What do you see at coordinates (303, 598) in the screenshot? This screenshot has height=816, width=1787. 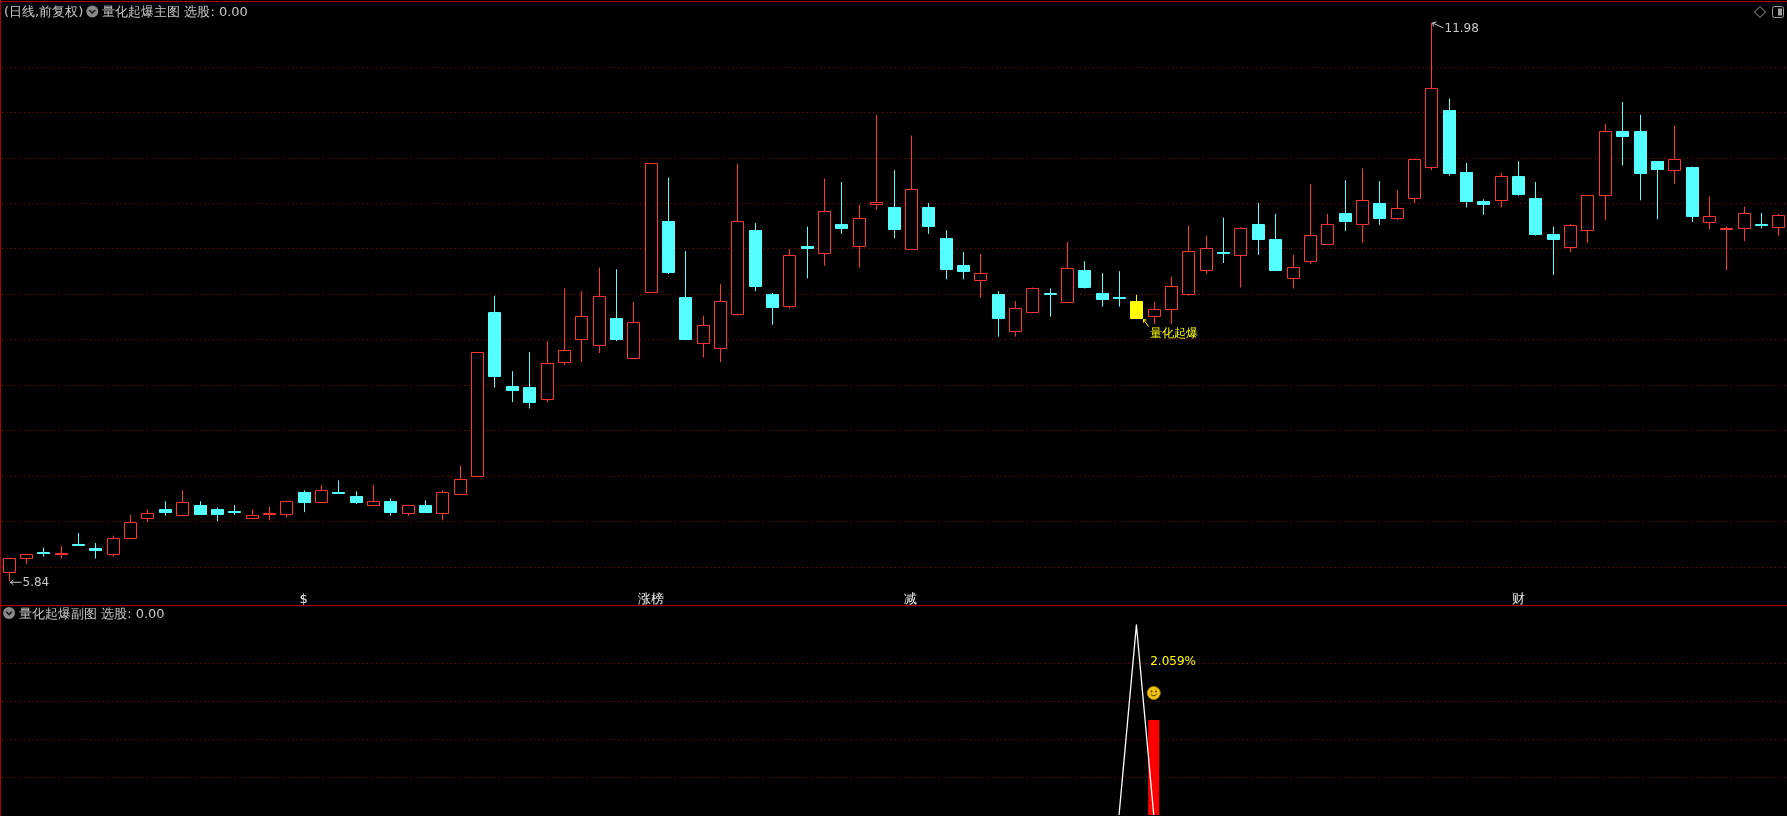 I see `x-tick-label: $` at bounding box center [303, 598].